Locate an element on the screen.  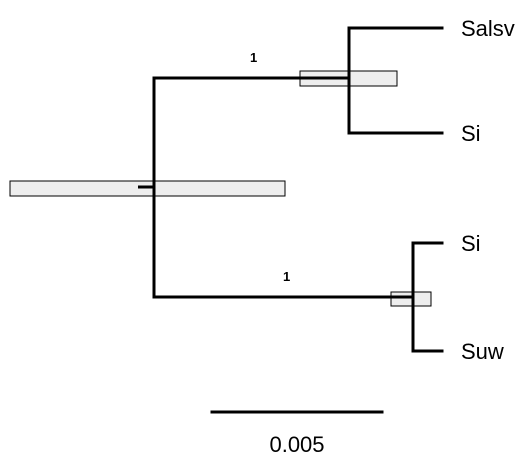
tip-label-4: Suw is located at coordinates (482, 351).